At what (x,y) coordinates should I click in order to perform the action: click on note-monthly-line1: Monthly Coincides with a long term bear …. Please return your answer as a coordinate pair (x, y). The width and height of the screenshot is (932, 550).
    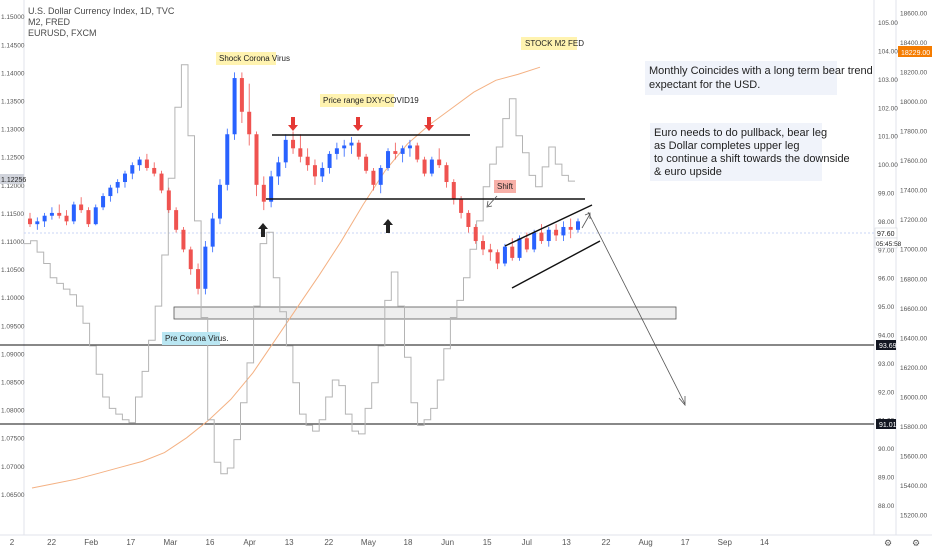
    Looking at the image, I should click on (761, 71).